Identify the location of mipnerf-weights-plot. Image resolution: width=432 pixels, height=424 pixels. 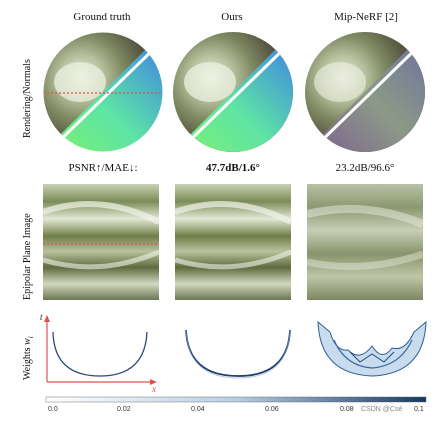
(372, 348).